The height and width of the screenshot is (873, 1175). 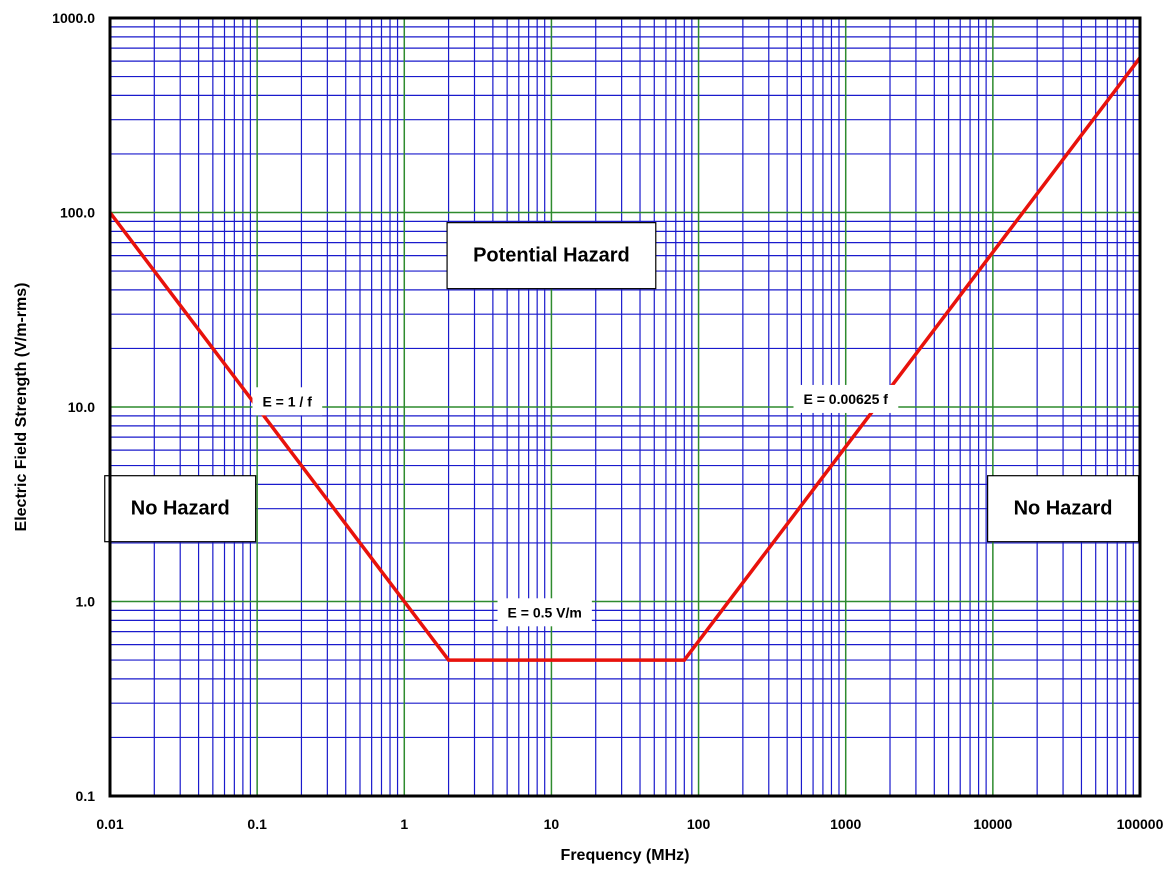 What do you see at coordinates (845, 824) in the screenshot?
I see `x-tick-label: 1000` at bounding box center [845, 824].